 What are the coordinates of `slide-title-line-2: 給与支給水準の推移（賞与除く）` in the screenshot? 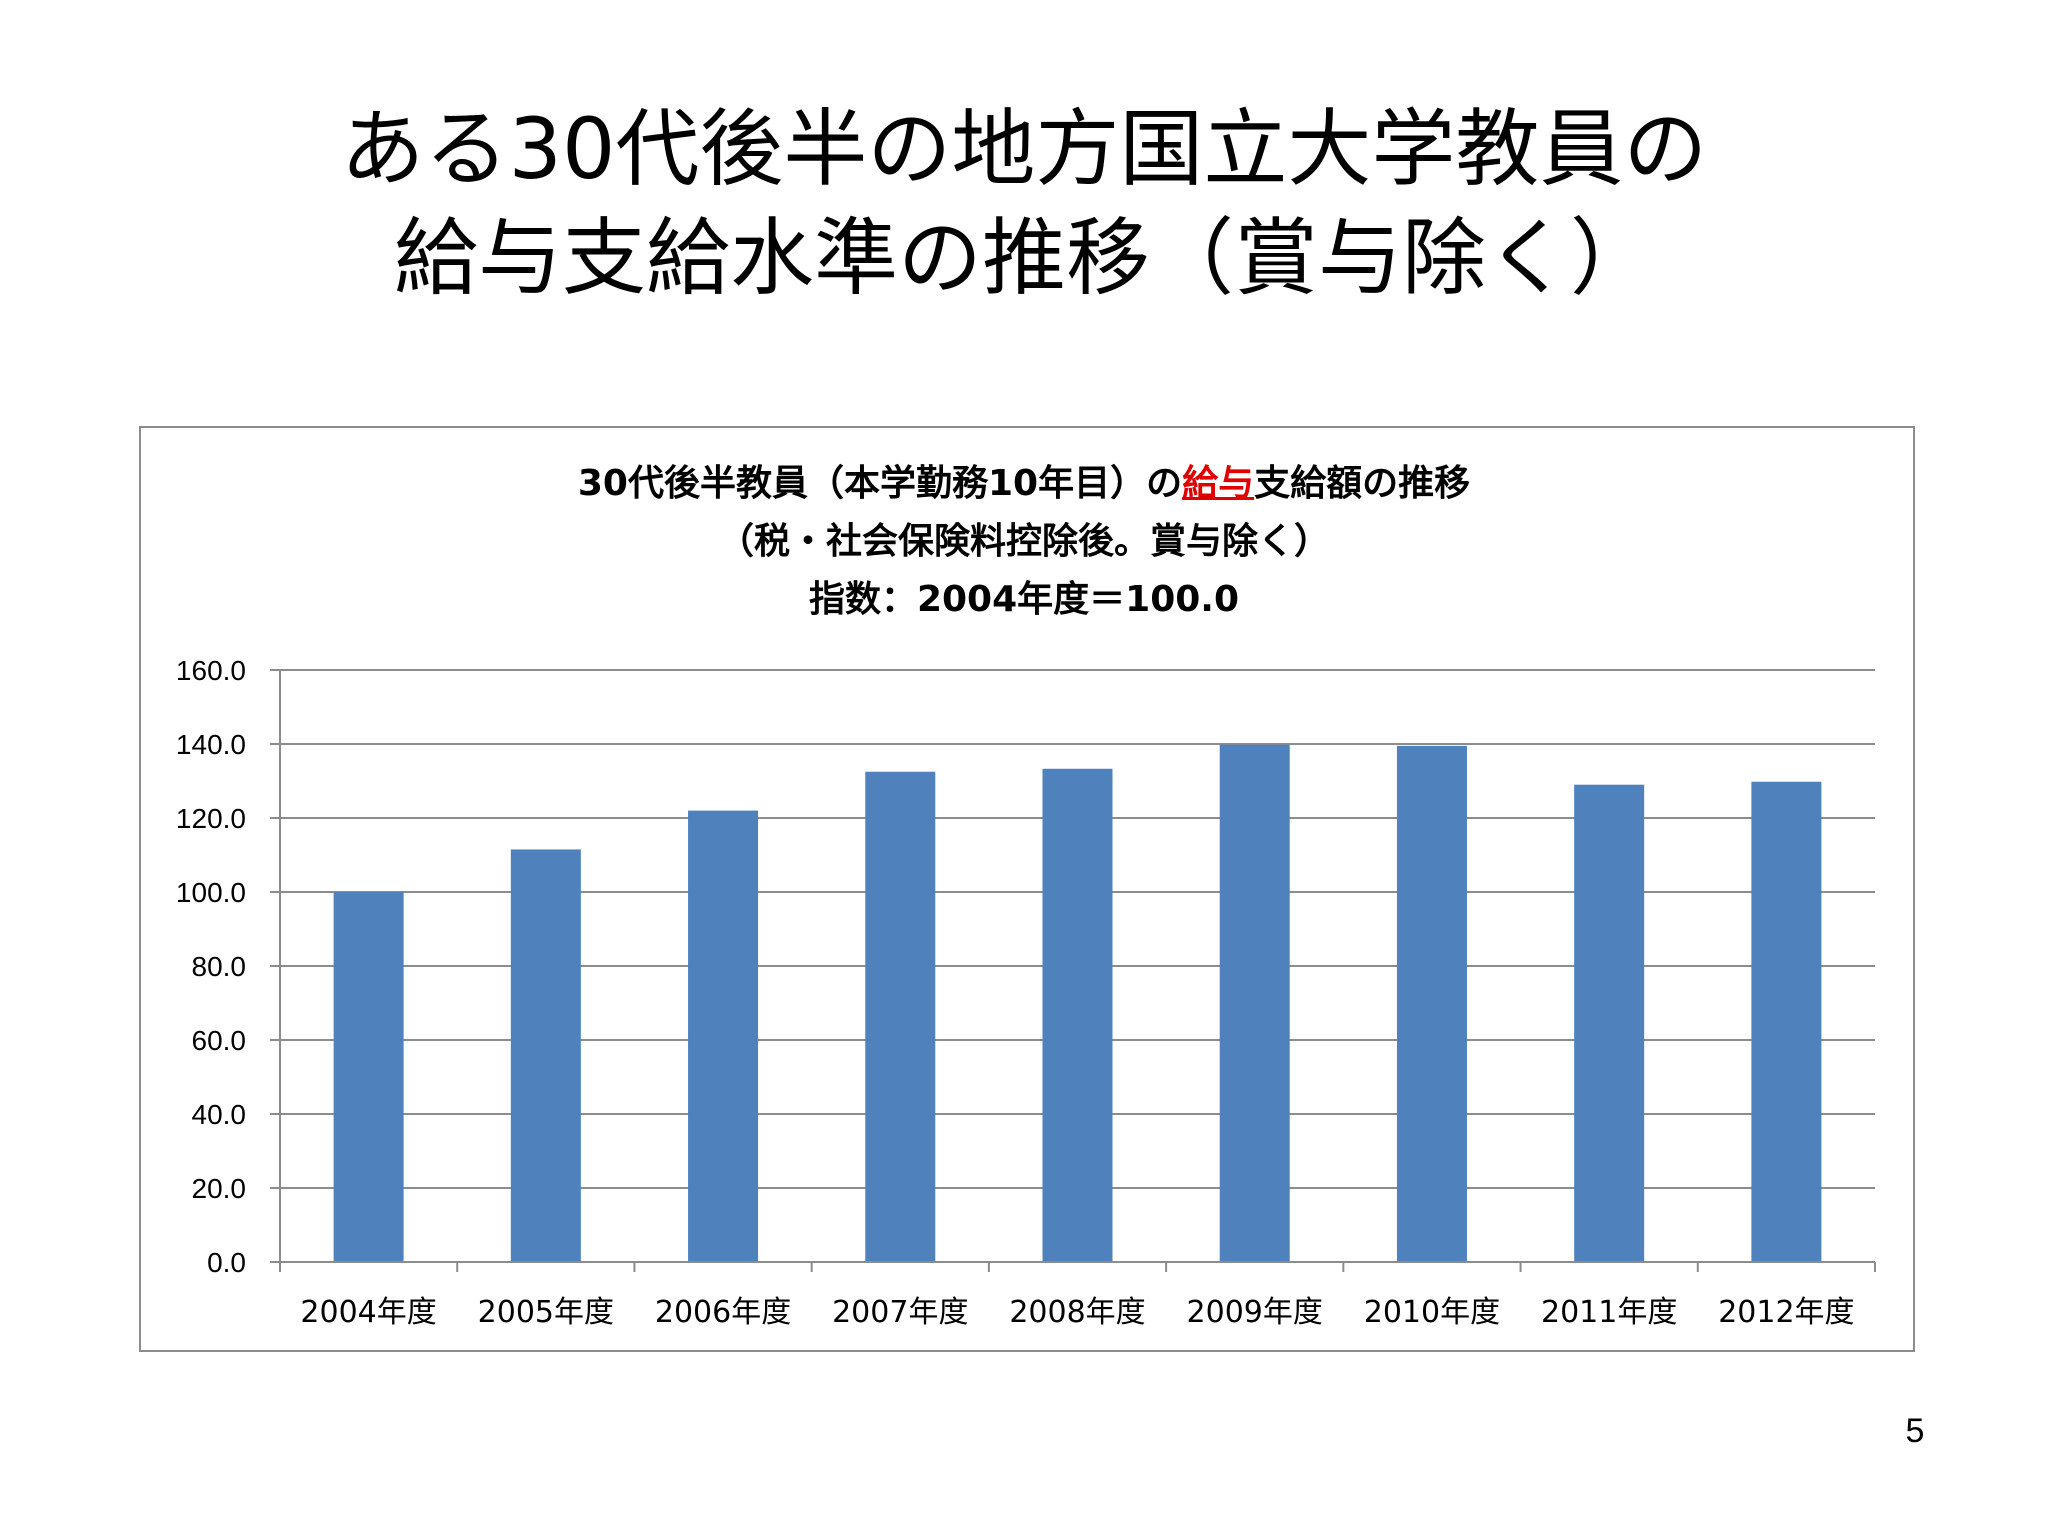 It's located at (1023, 258).